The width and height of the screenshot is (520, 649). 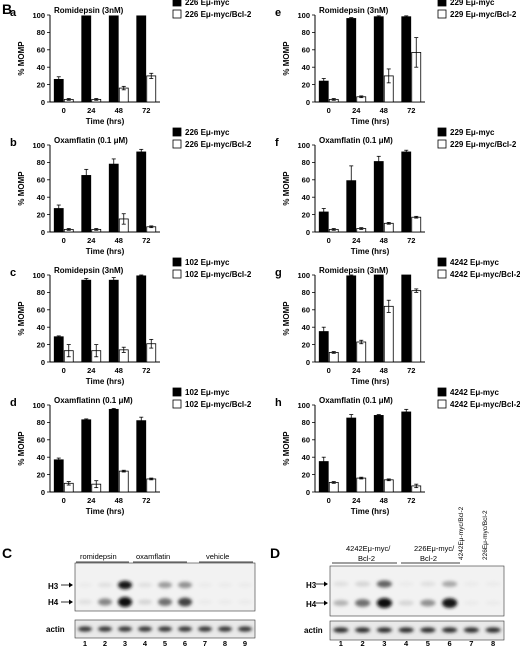 What do you see at coordinates (306, 457) in the screenshot?
I see `chart-h-ytick-label: 40` at bounding box center [306, 457].